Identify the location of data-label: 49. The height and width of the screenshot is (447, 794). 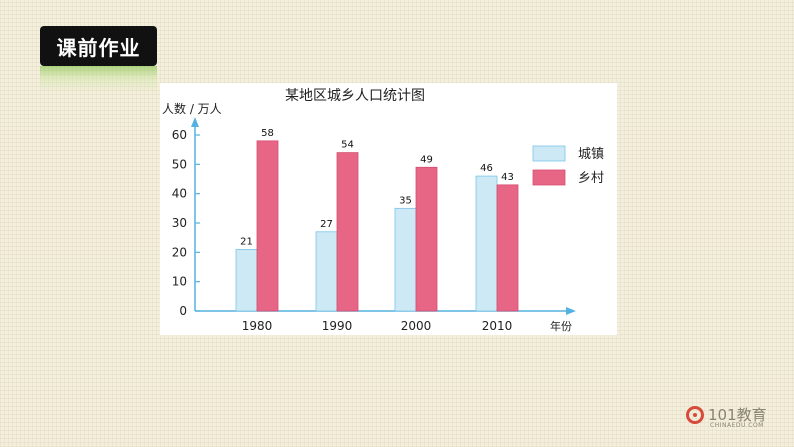
(426, 159).